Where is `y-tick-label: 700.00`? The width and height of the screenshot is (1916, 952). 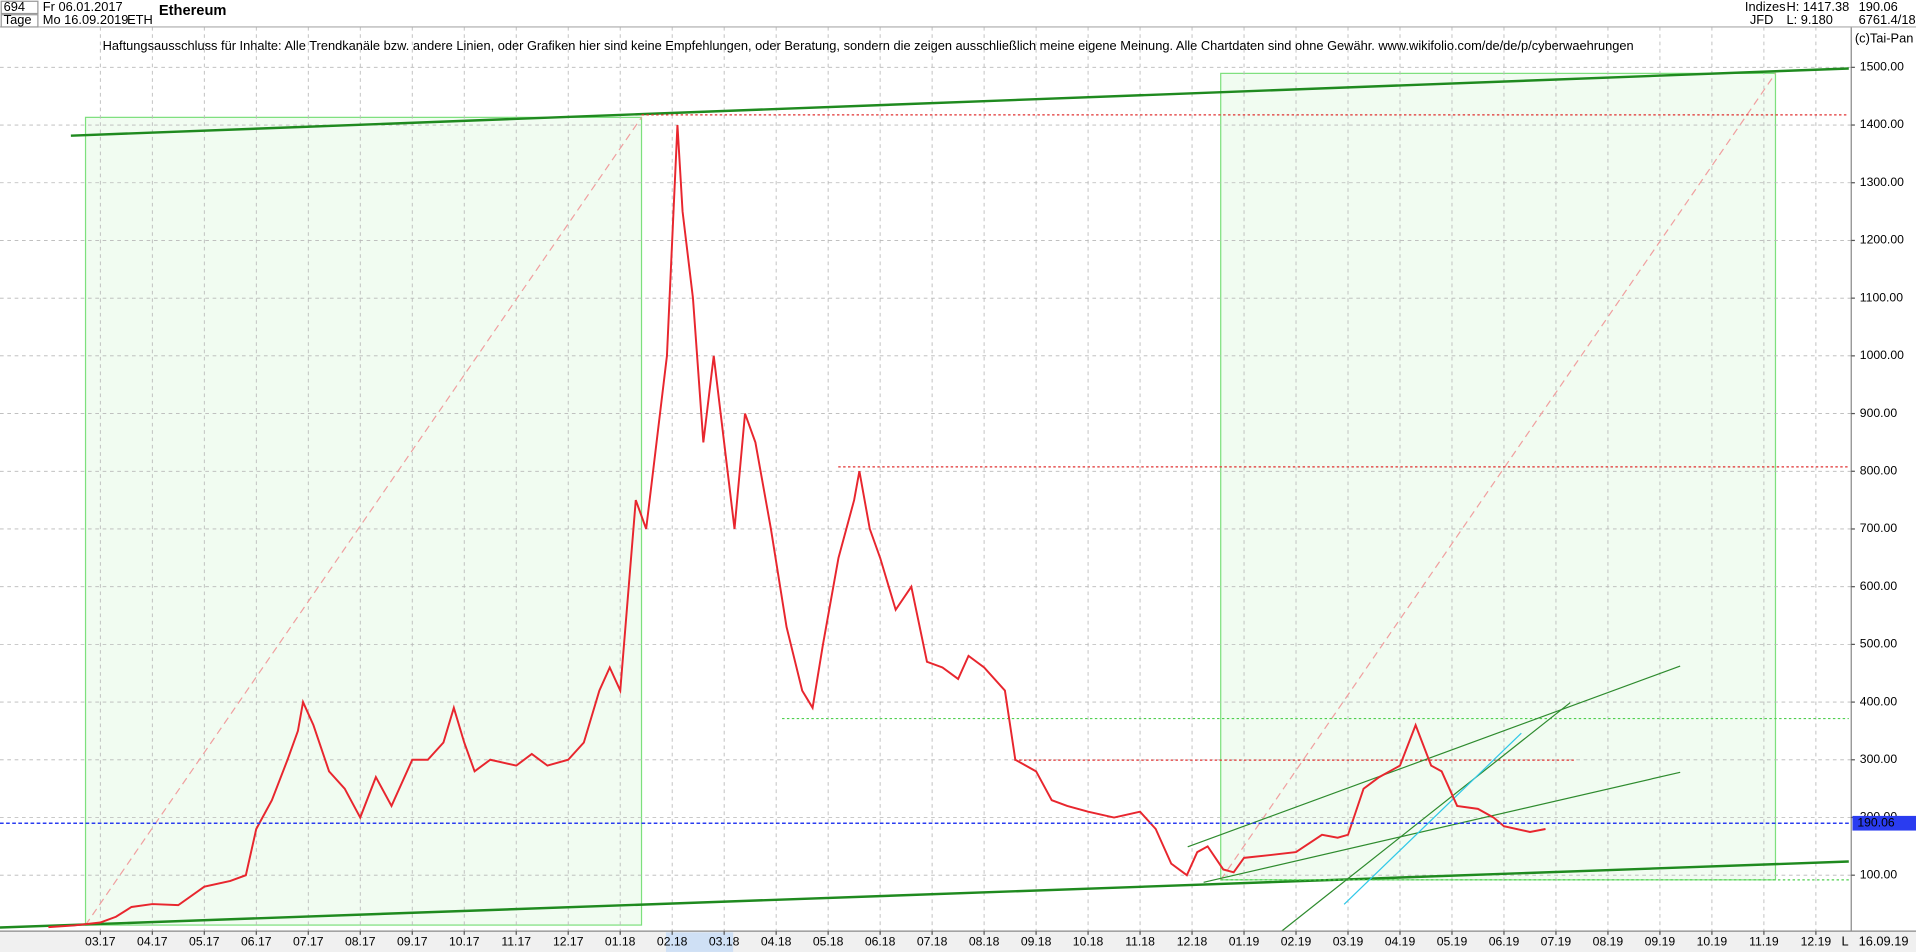 y-tick-label: 700.00 is located at coordinates (1879, 528).